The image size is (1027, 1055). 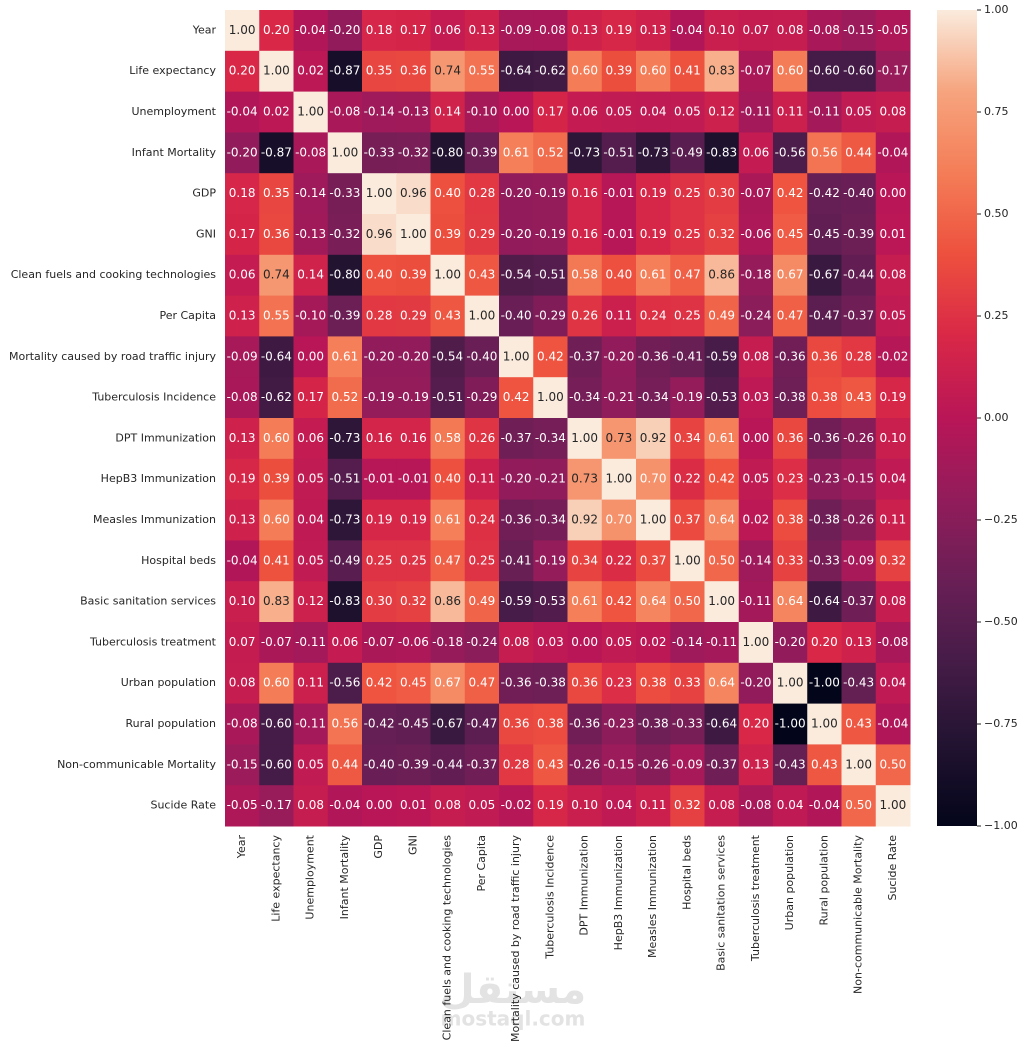 What do you see at coordinates (687, 805) in the screenshot?
I see `cell-label: 0.32` at bounding box center [687, 805].